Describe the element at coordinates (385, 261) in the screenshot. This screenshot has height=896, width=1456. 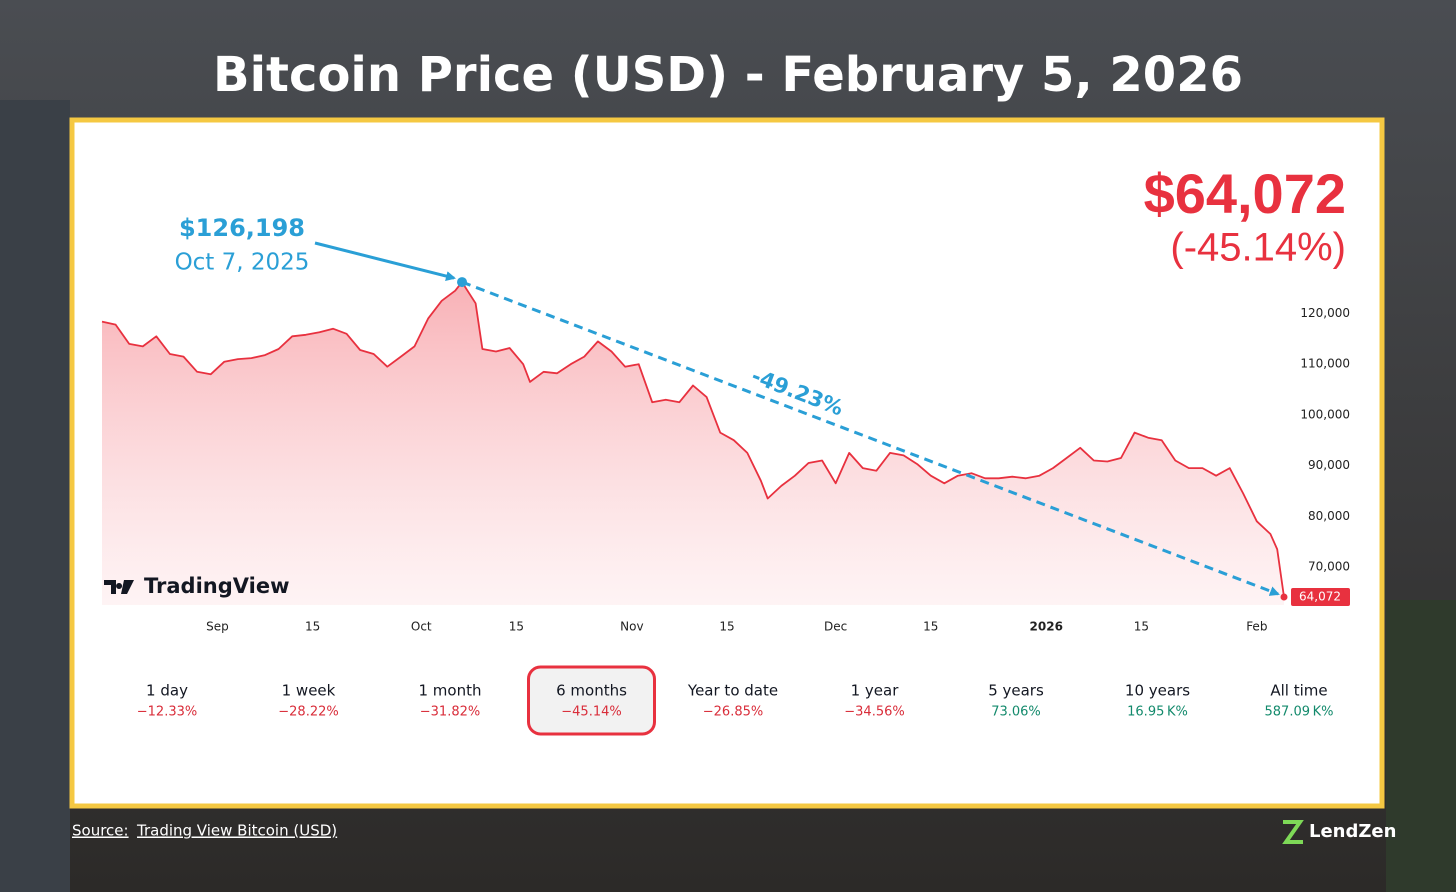
I see `peak-arrow` at that location.